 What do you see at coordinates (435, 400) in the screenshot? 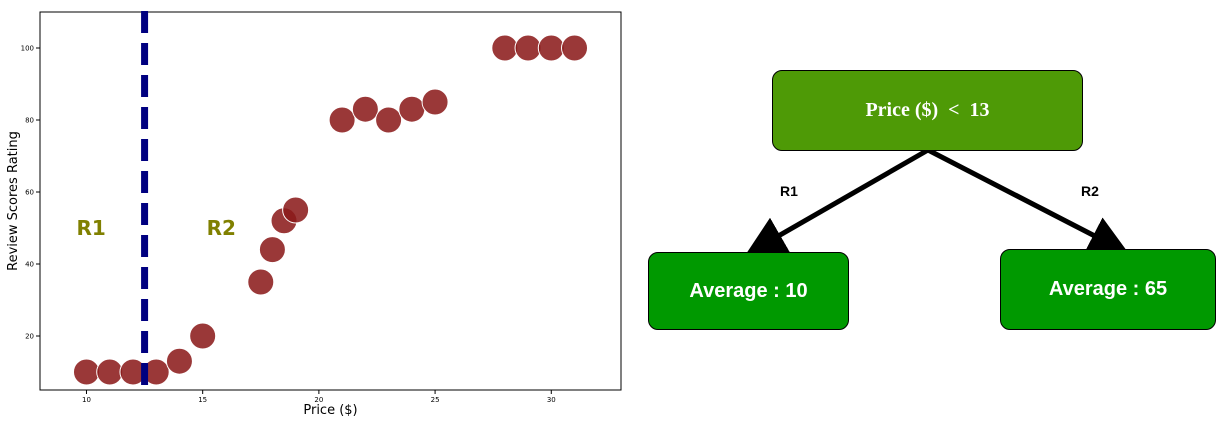
I see `x-tick-label: 25` at bounding box center [435, 400].